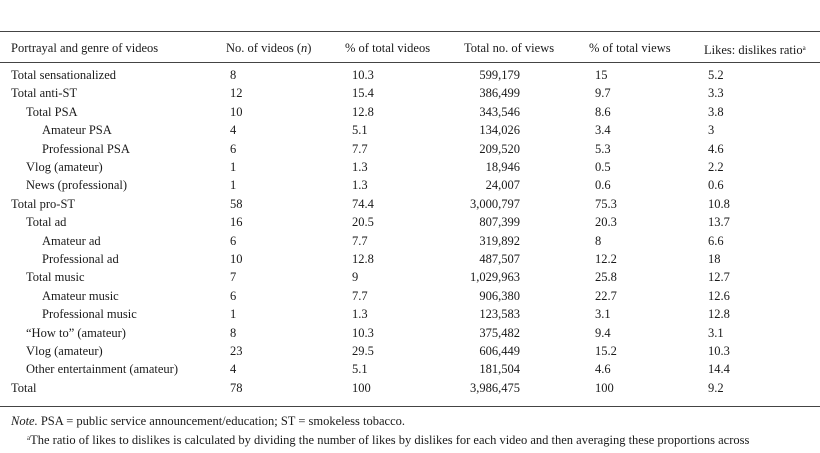 The image size is (820, 453). I want to click on cell-total-views: 343,546, so click(499, 111).